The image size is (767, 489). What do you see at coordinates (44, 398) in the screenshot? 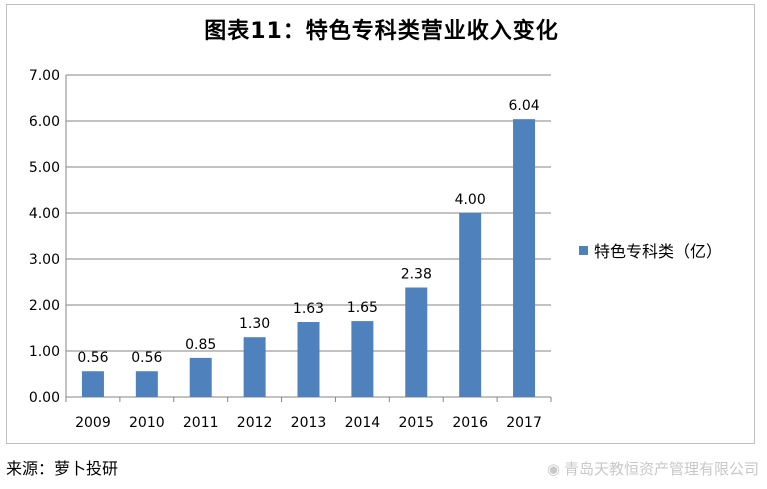
I see `y-tick-label: 0.00` at bounding box center [44, 398].